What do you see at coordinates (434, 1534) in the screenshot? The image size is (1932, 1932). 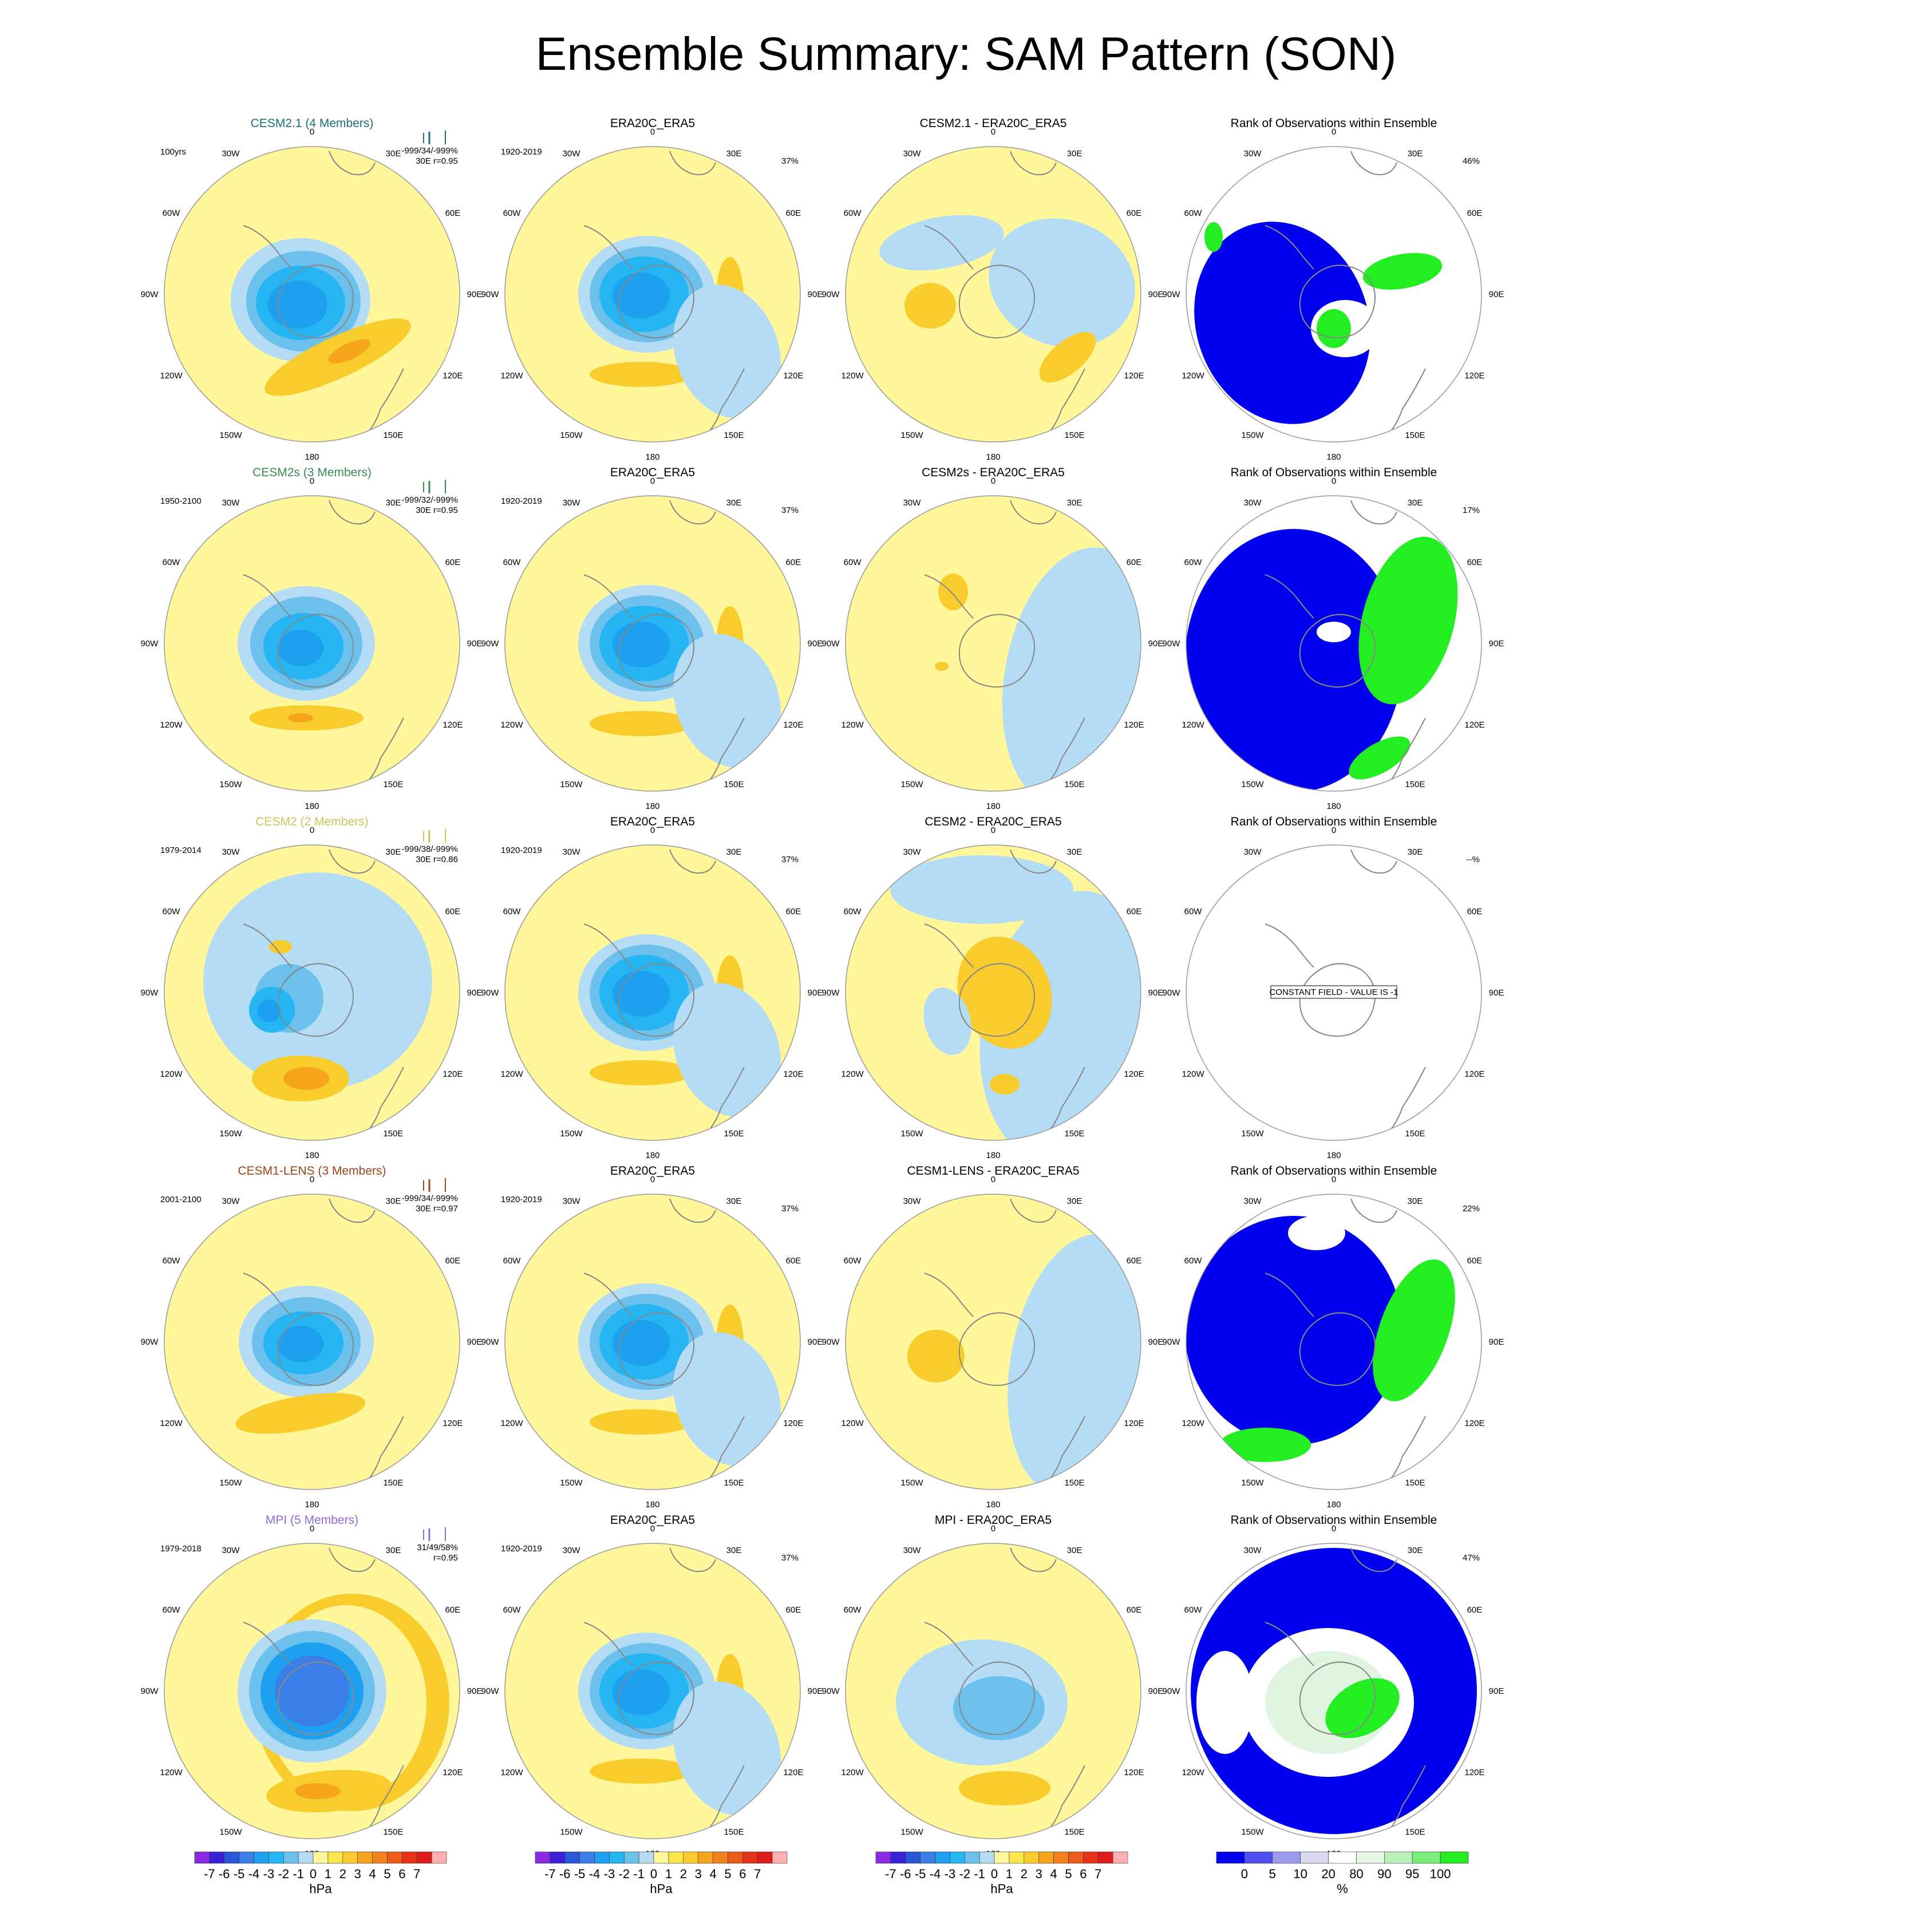 I see `ensemble-boxplot-glyph` at bounding box center [434, 1534].